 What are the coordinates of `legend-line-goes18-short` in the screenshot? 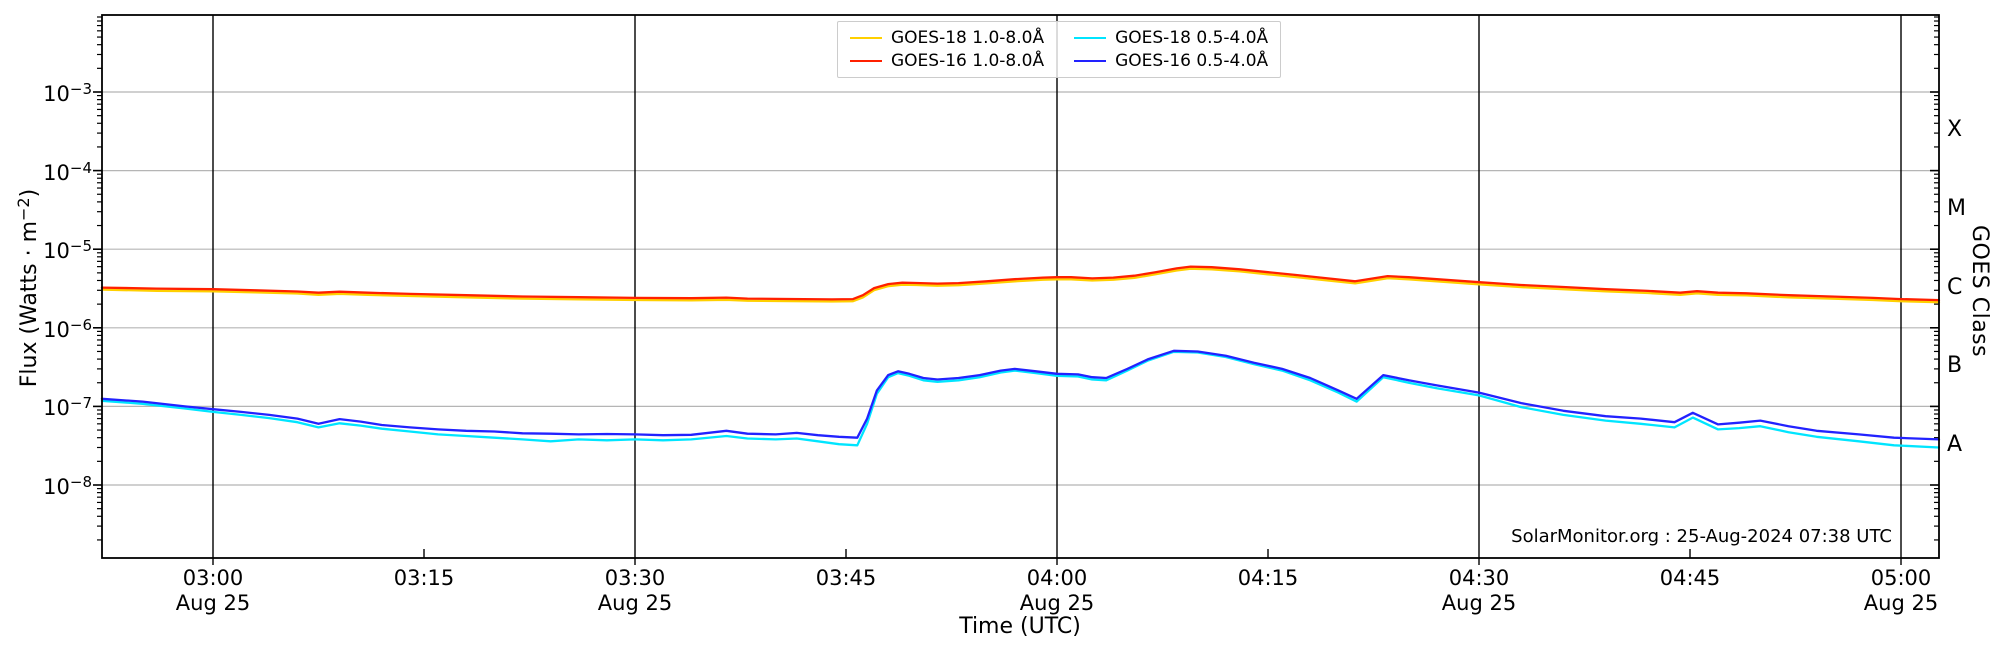 It's located at (1090, 38).